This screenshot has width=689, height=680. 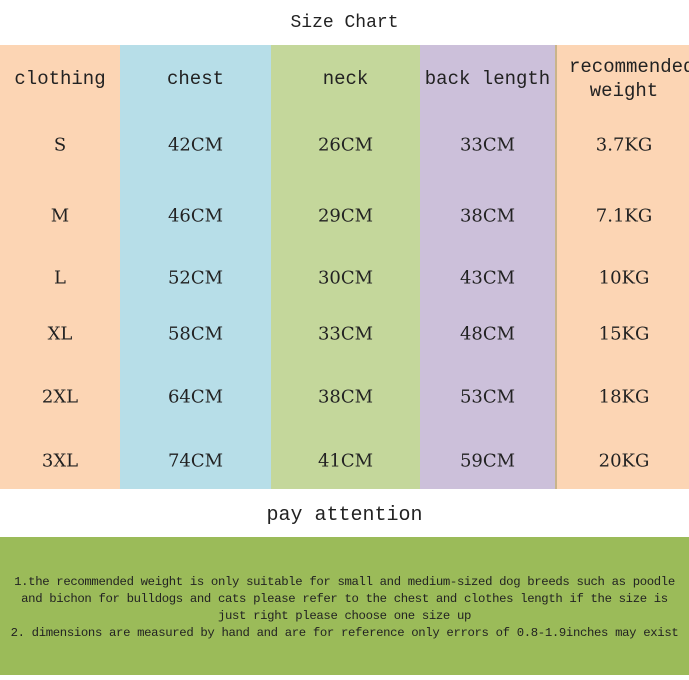 What do you see at coordinates (195, 397) in the screenshot?
I see `table-cell: 64CM` at bounding box center [195, 397].